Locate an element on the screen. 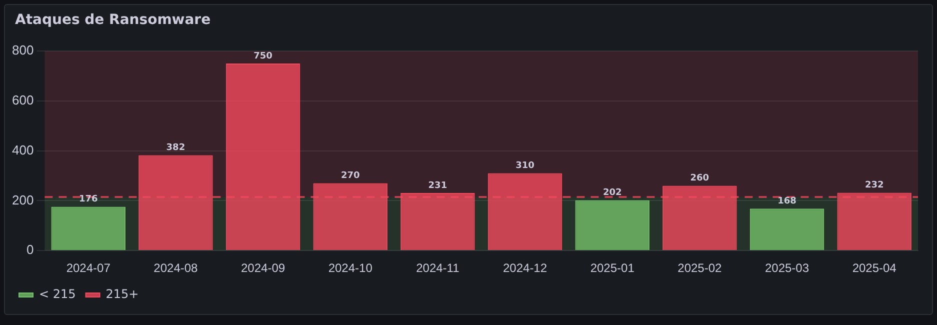  data-label: 231 is located at coordinates (438, 185).